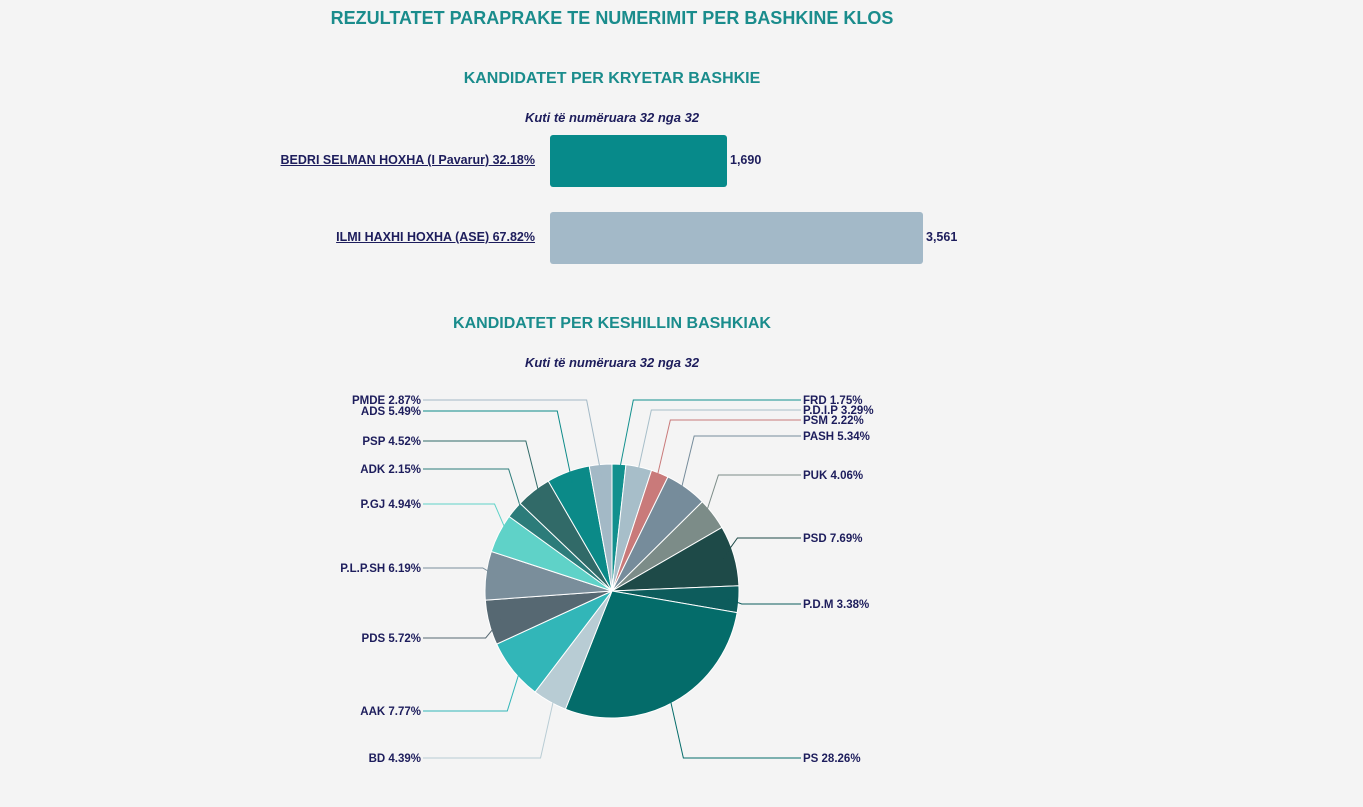  Describe the element at coordinates (612, 362) in the screenshot. I see `council-boxes-counted: Kuti të numëruara 32 nga 32` at that location.